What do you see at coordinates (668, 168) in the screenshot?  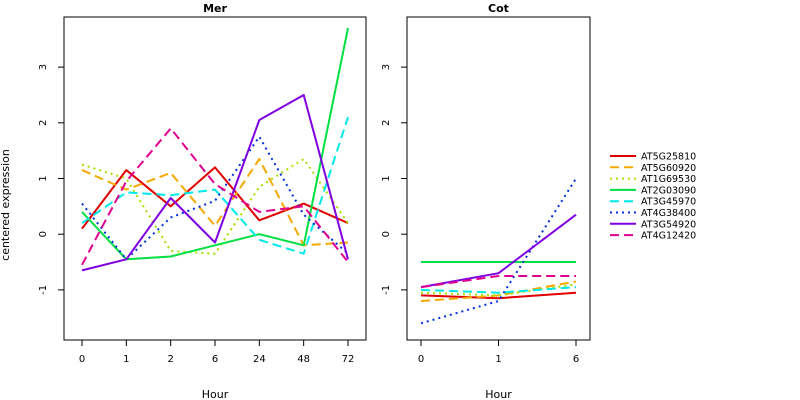 I see `legend-label: AT5G60920` at bounding box center [668, 168].